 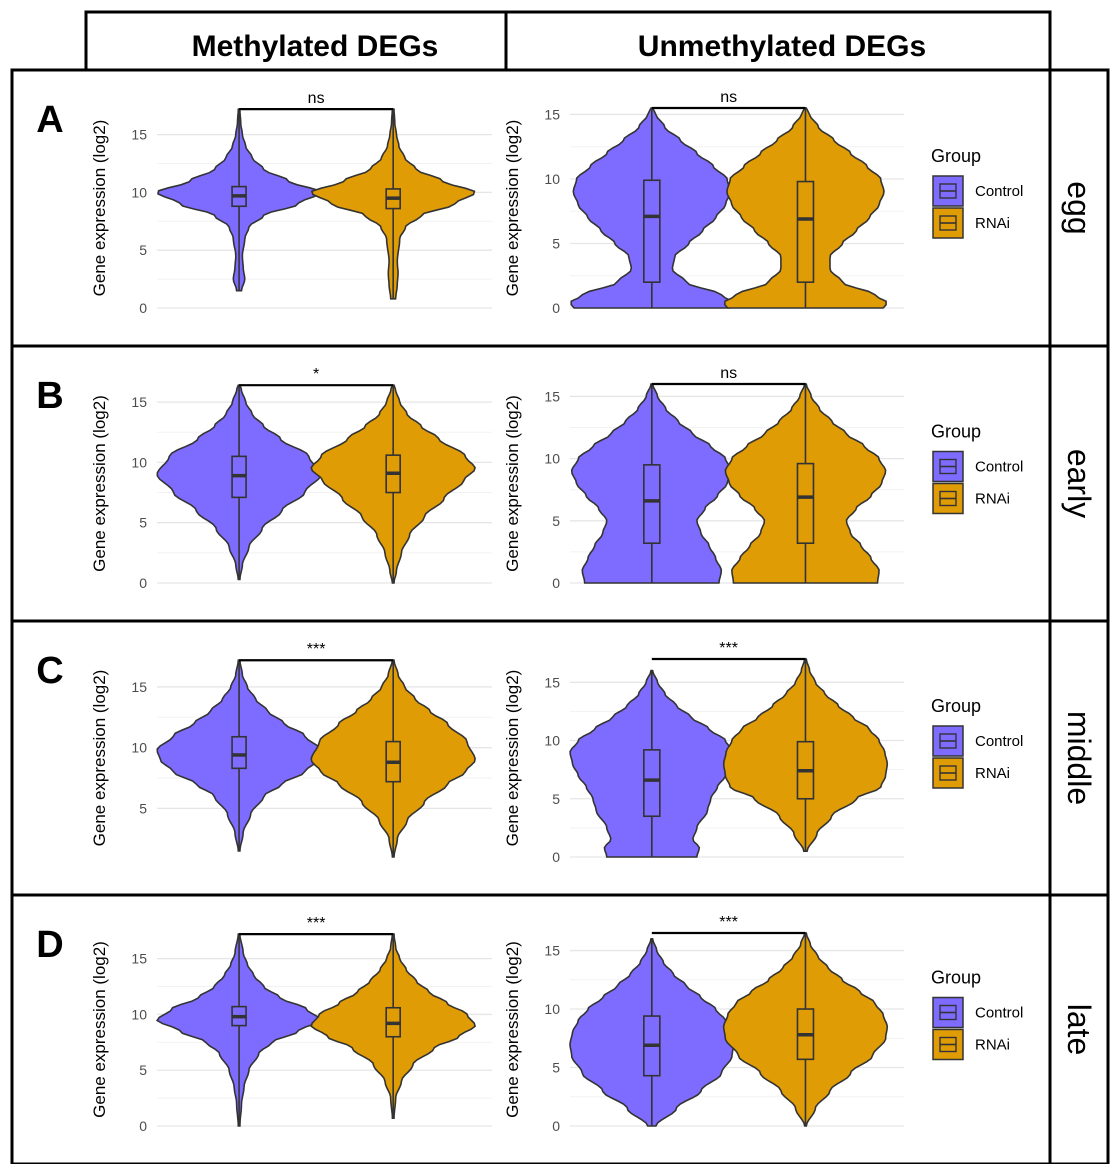 I want to click on panel-methylated: 0 5 10 15 Gene expression (log2) ns, so click(x=291, y=203).